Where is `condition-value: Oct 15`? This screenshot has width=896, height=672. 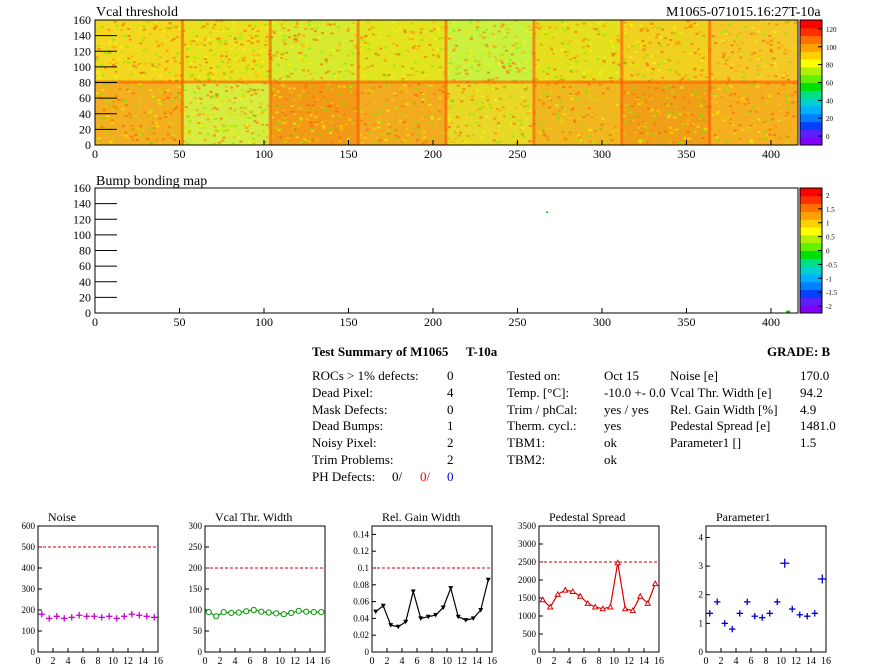 condition-value: Oct 15 is located at coordinates (622, 375).